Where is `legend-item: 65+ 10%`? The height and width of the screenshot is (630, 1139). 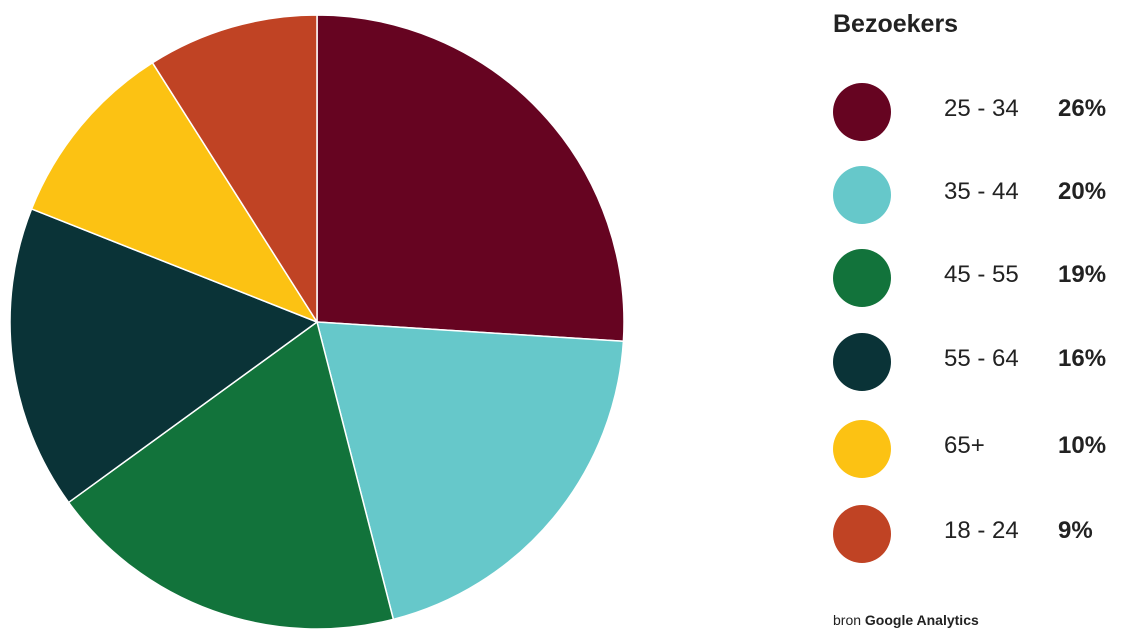
legend-item: 65+ 10% is located at coordinates (986, 450).